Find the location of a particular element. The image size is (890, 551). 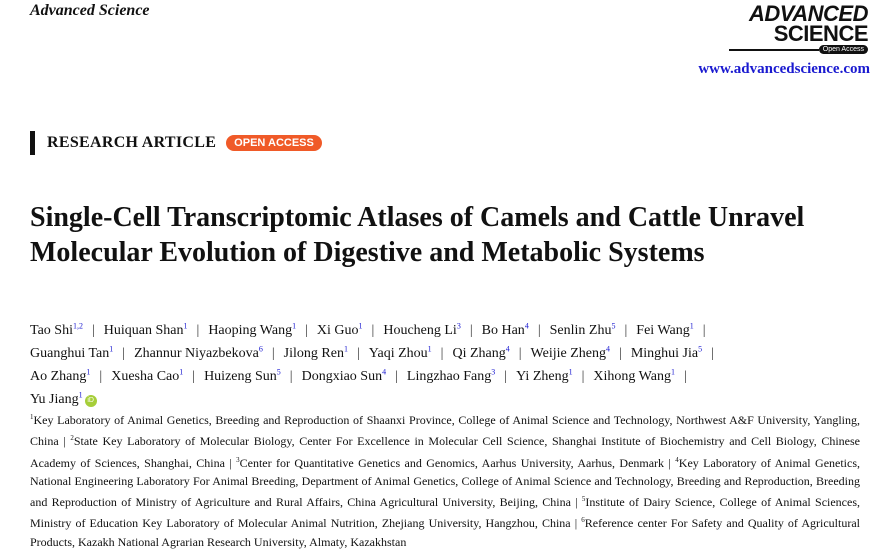

author-name: Weijie Zheng is located at coordinates (568, 353).